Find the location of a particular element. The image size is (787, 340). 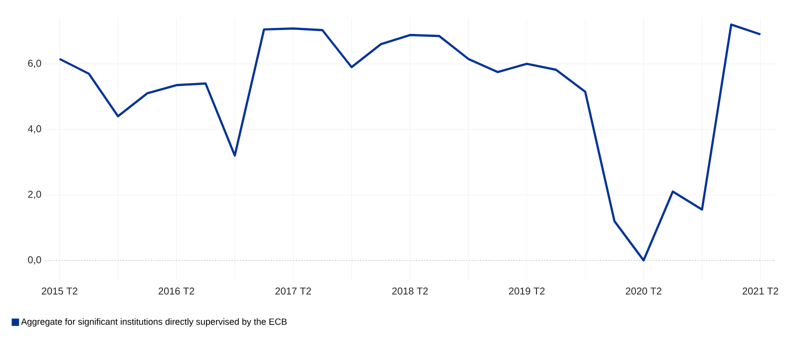

x-tick-label: 2015 T2 is located at coordinates (60, 291).